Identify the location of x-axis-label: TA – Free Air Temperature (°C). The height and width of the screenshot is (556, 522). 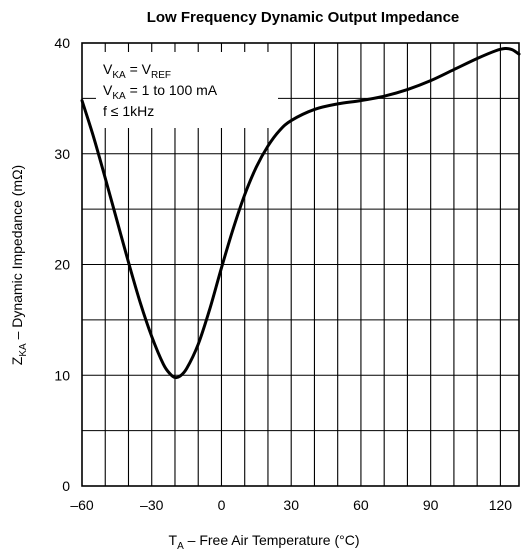
(264, 542).